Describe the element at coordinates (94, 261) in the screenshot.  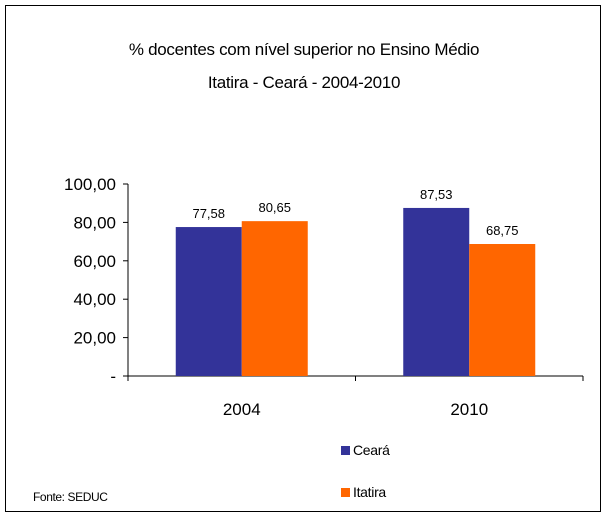
I see `y-tick-label: 60,00` at that location.